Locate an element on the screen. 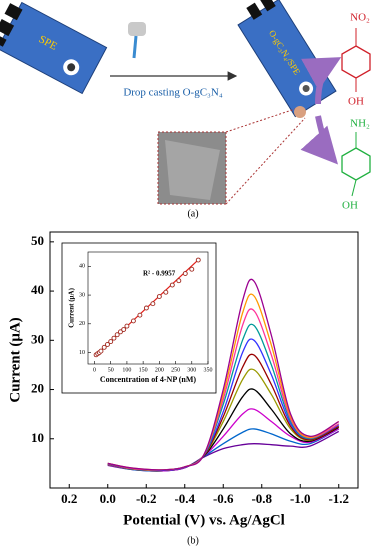 The height and width of the screenshot is (550, 386). x-tick-label: 350 is located at coordinates (208, 370).